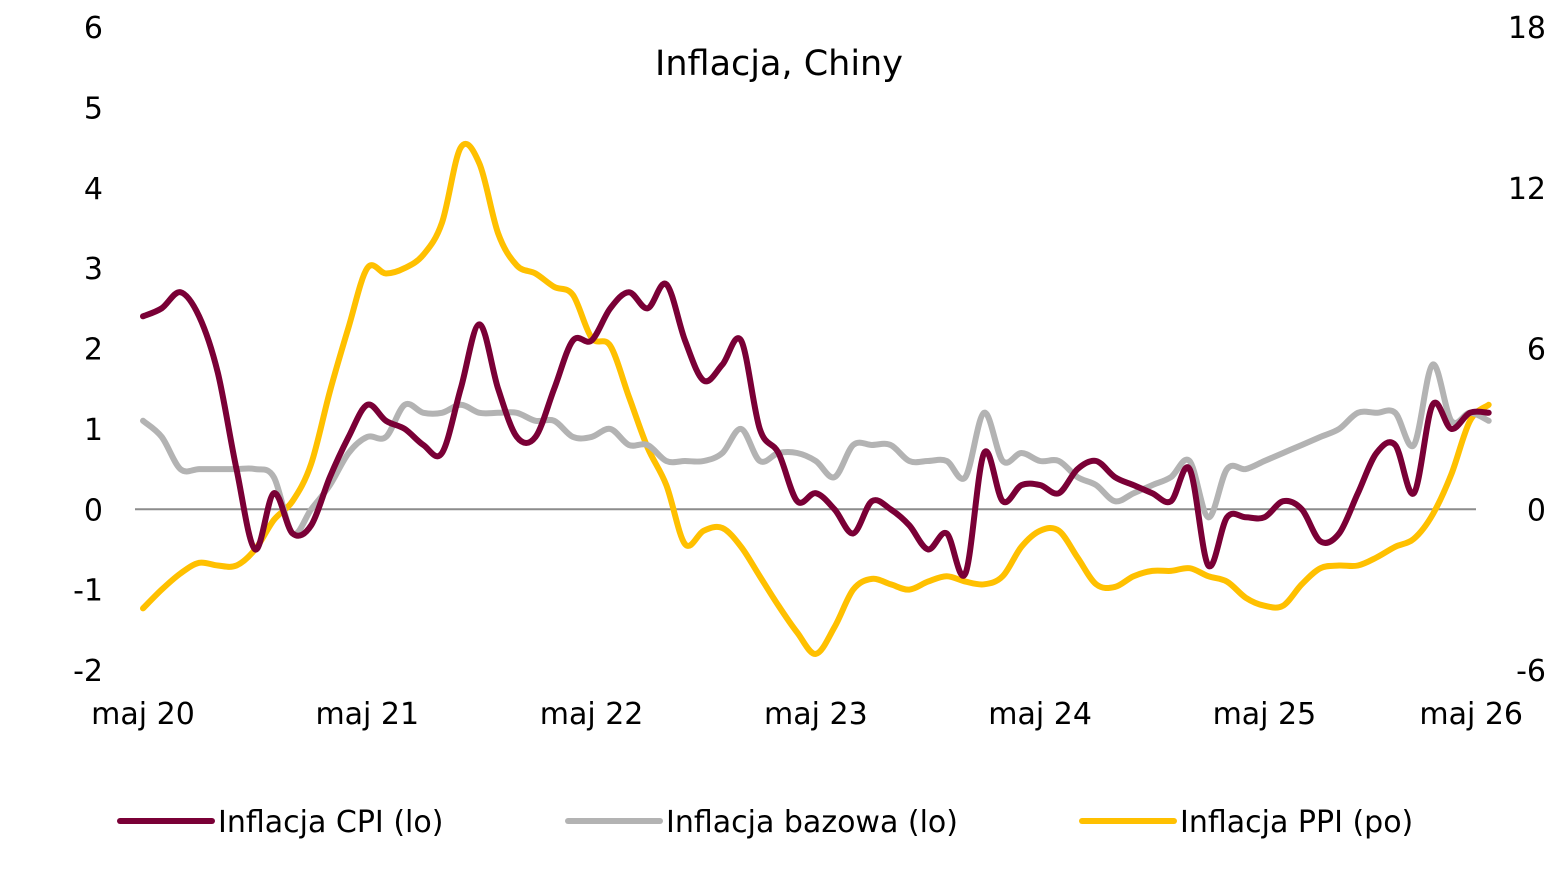 The height and width of the screenshot is (881, 1559). I want to click on y-left-tick-label: 6, so click(93, 28).